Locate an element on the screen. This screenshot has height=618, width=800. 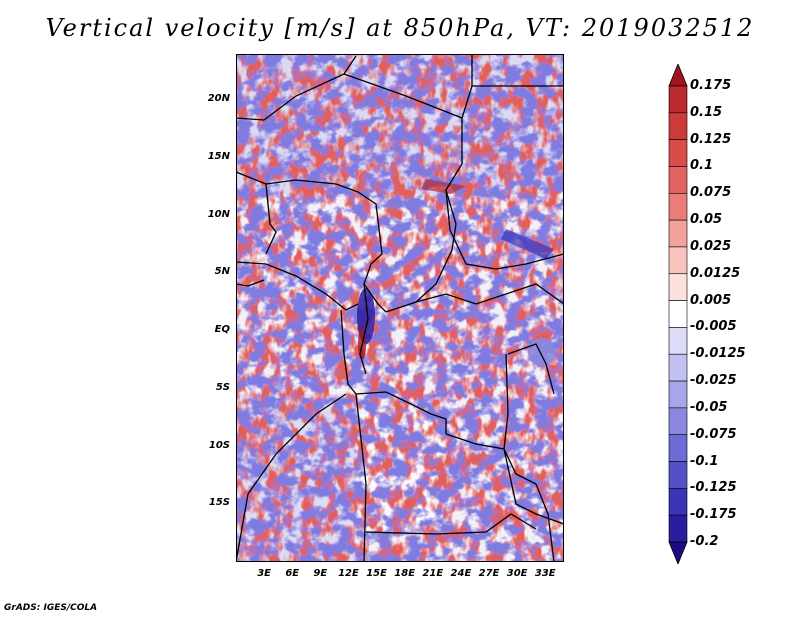
colorbar-min-triangle is located at coordinates (678, 553).